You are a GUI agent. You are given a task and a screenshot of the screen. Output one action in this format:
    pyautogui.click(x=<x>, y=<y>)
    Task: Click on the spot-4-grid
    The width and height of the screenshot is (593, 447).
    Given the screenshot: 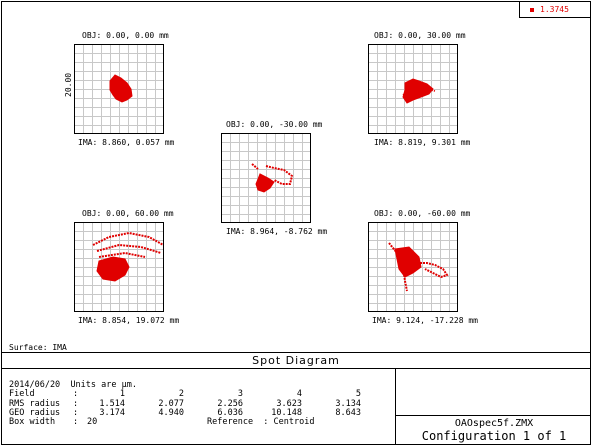 What is the action you would take?
    pyautogui.click(x=119, y=267)
    